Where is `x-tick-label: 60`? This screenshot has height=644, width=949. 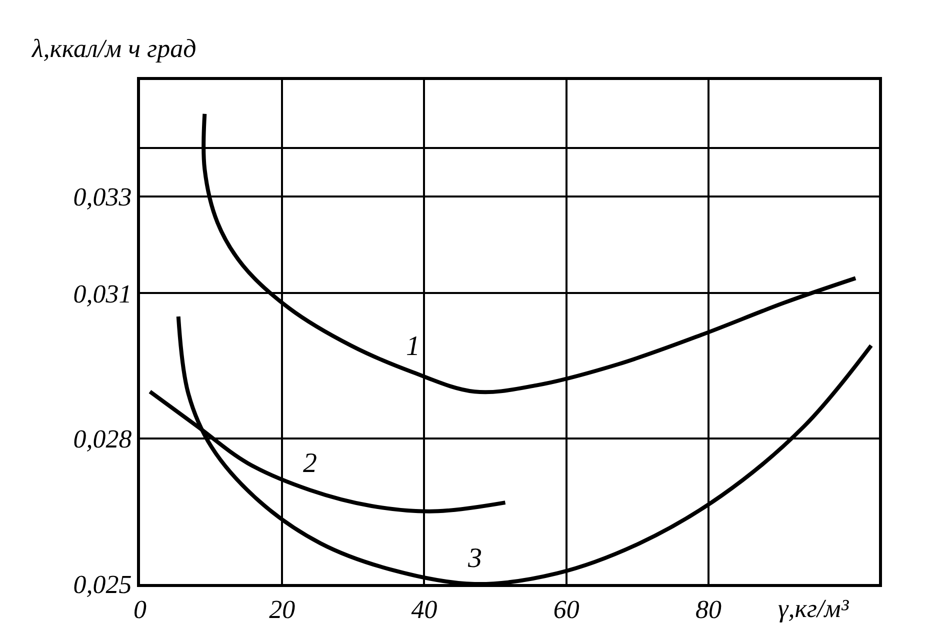 x-tick-label: 60 is located at coordinates (566, 609).